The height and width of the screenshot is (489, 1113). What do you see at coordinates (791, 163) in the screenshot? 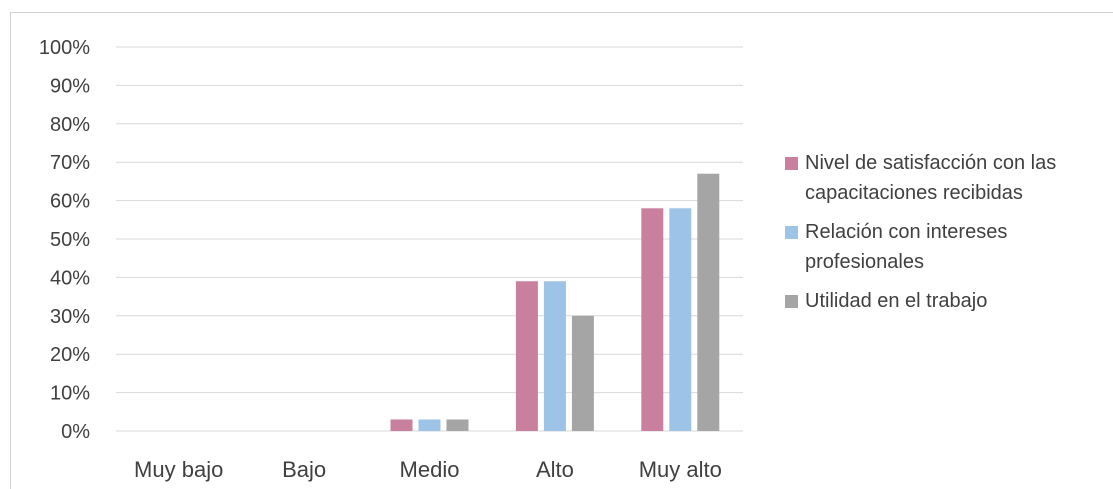
I see `legend-swatch-satisfaccion` at bounding box center [791, 163].